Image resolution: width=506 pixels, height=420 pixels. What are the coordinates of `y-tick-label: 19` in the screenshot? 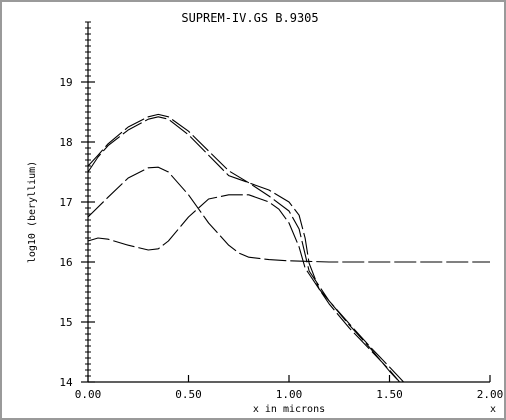 It's located at (65, 82).